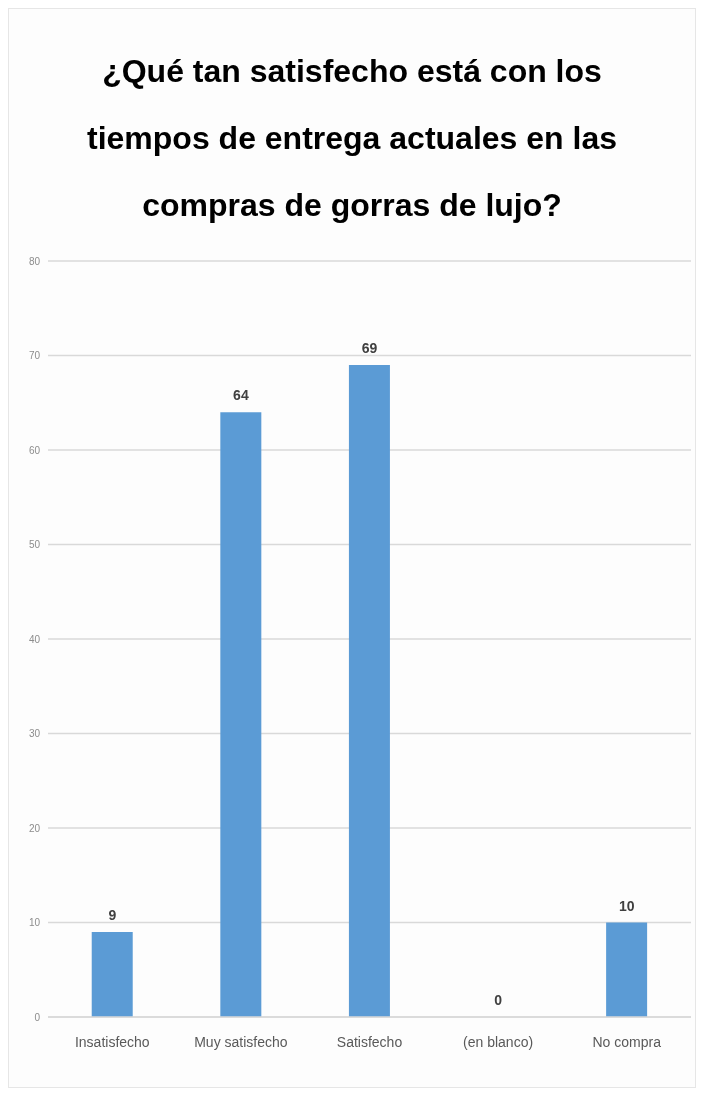  What do you see at coordinates (626, 905) in the screenshot?
I see `data-label: 10` at bounding box center [626, 905].